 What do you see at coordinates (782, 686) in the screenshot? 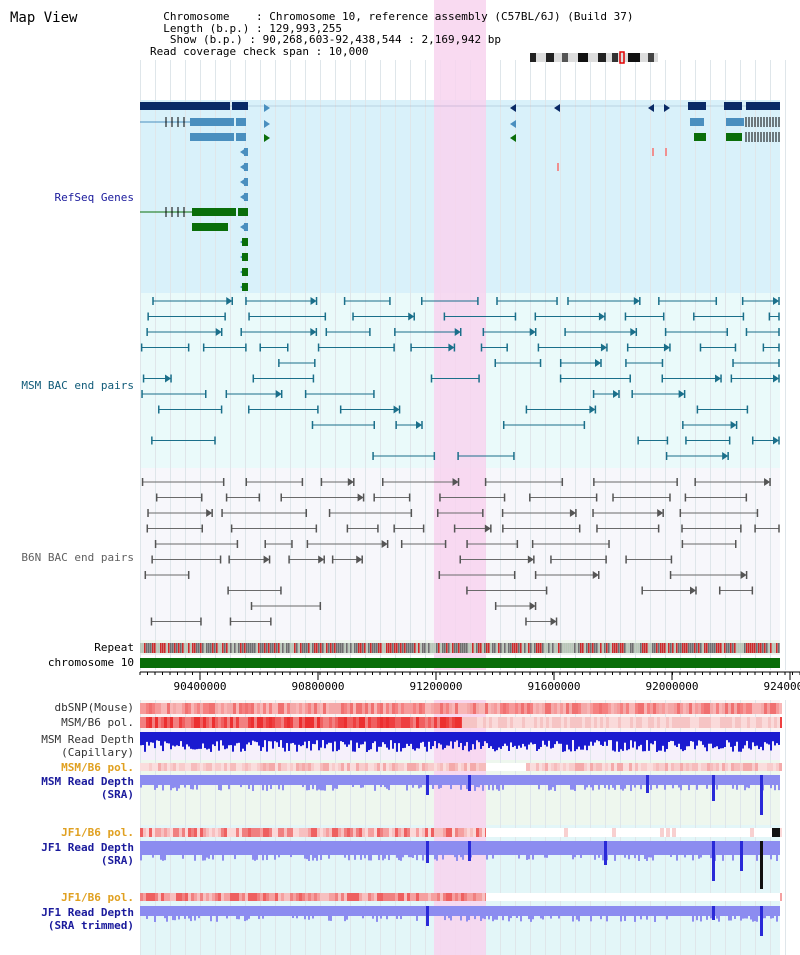
I see `axis-tick-label: 92400000` at bounding box center [782, 686].